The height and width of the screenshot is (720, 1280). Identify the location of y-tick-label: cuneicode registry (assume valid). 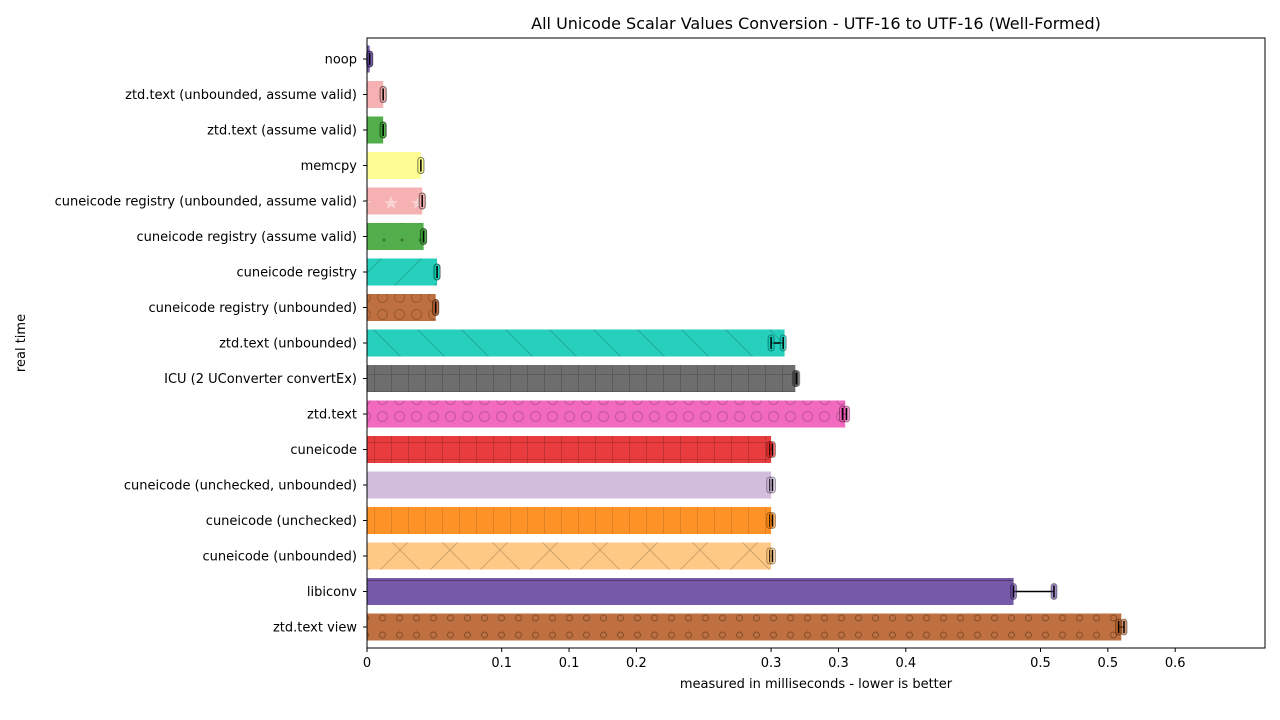
(246, 237).